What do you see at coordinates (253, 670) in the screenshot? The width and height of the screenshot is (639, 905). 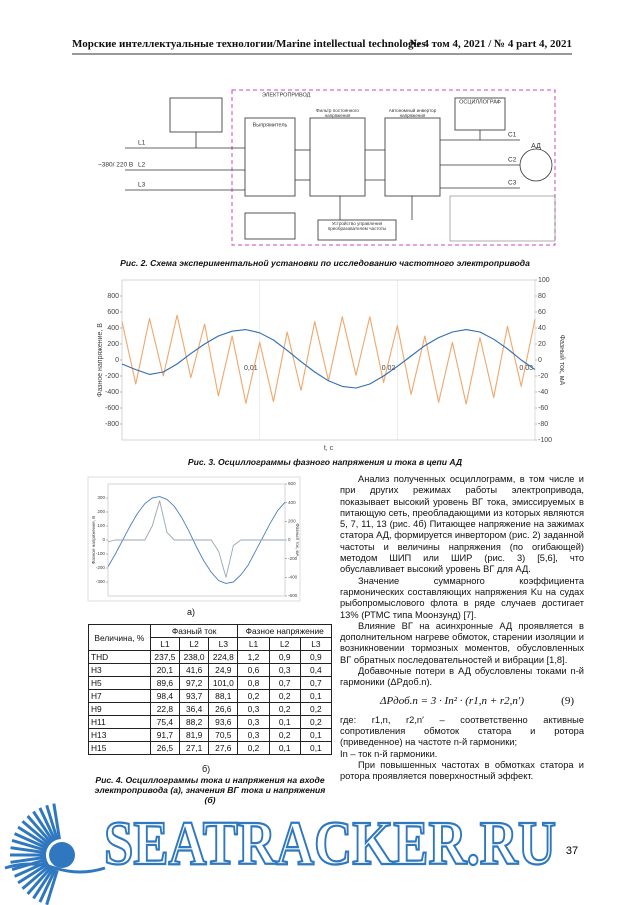 I see `table-cell: 0,6` at bounding box center [253, 670].